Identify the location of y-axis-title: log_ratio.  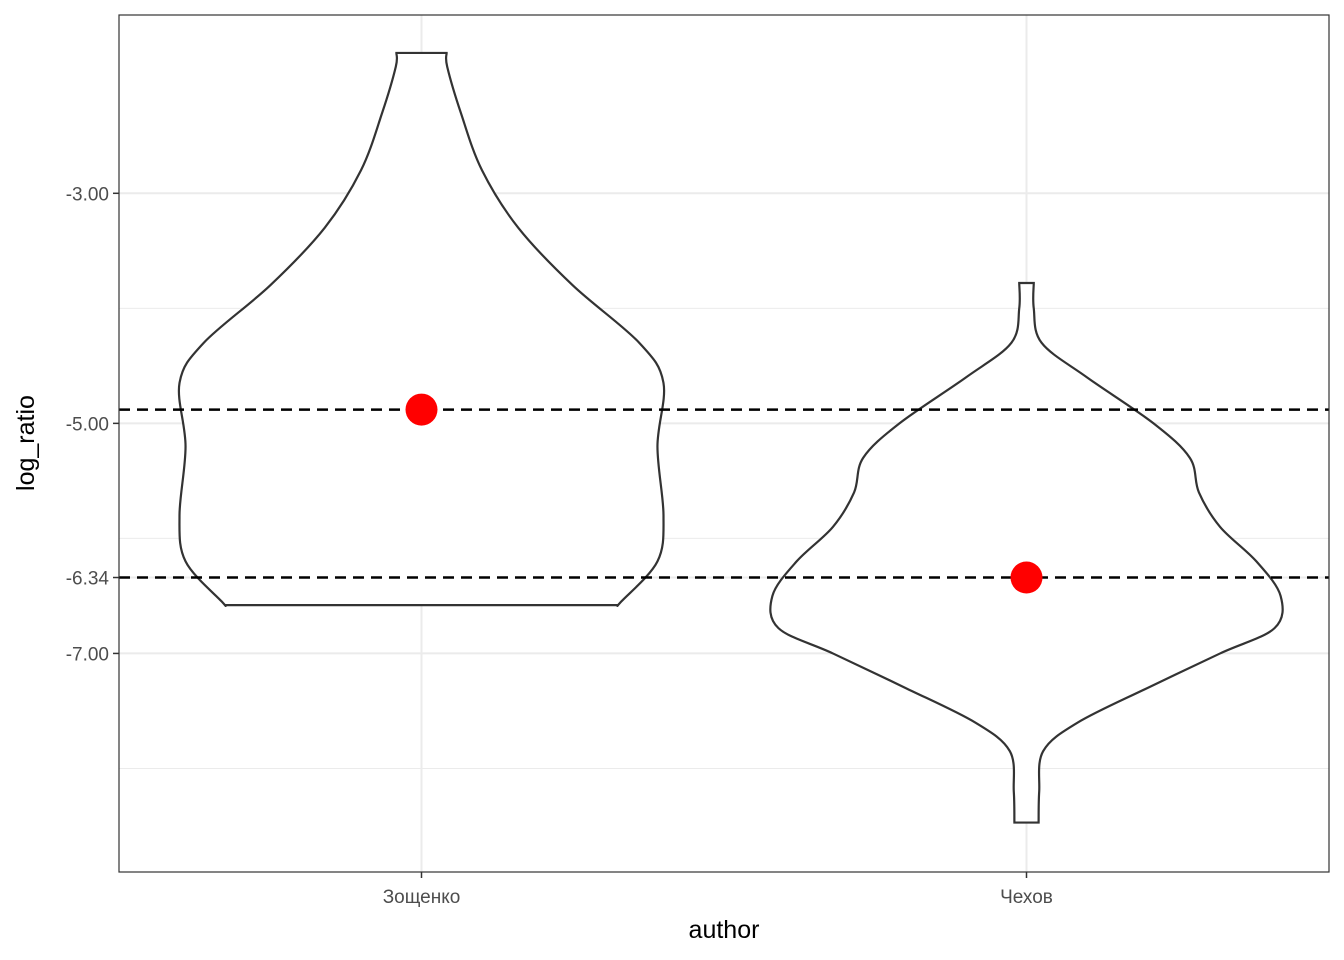
(26, 443).